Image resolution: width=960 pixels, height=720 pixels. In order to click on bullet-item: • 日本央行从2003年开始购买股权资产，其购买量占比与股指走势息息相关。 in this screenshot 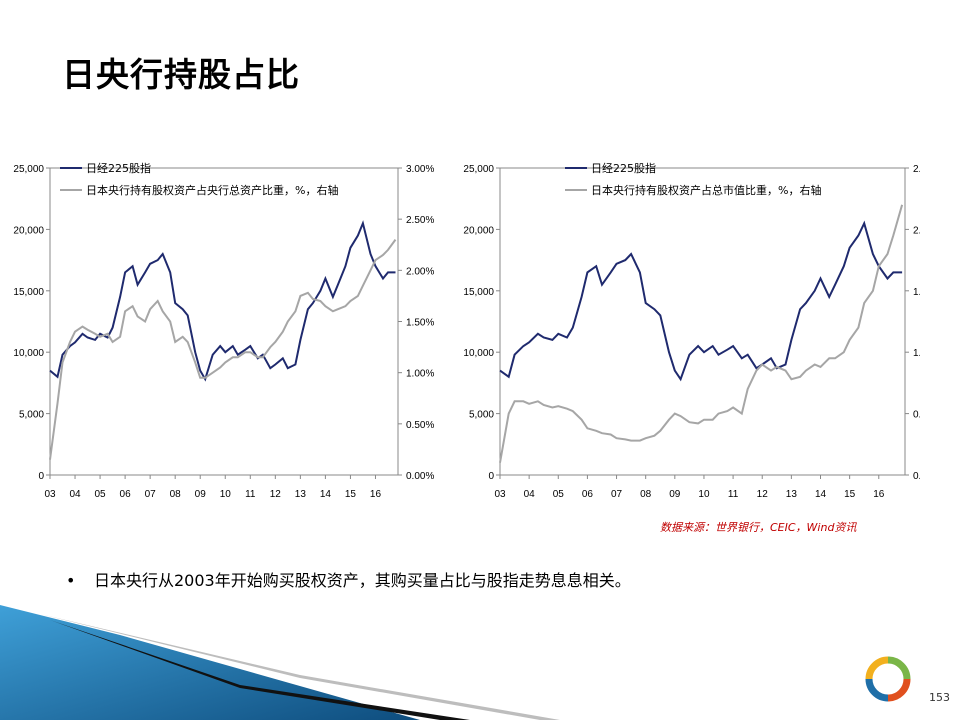, I will do `click(348, 579)`.